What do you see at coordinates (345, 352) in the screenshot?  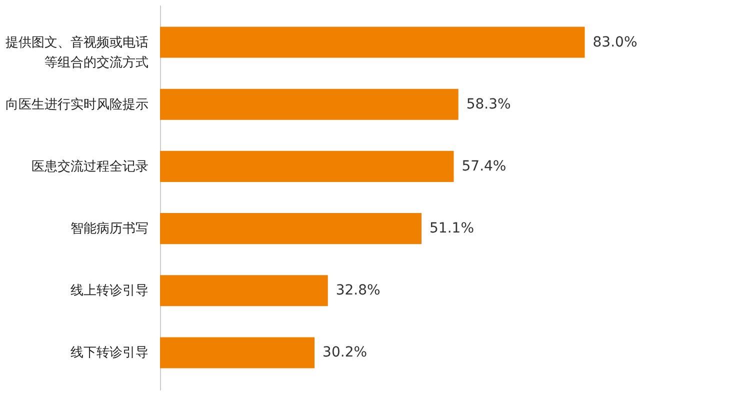 I see `data-label: 30.2%` at bounding box center [345, 352].